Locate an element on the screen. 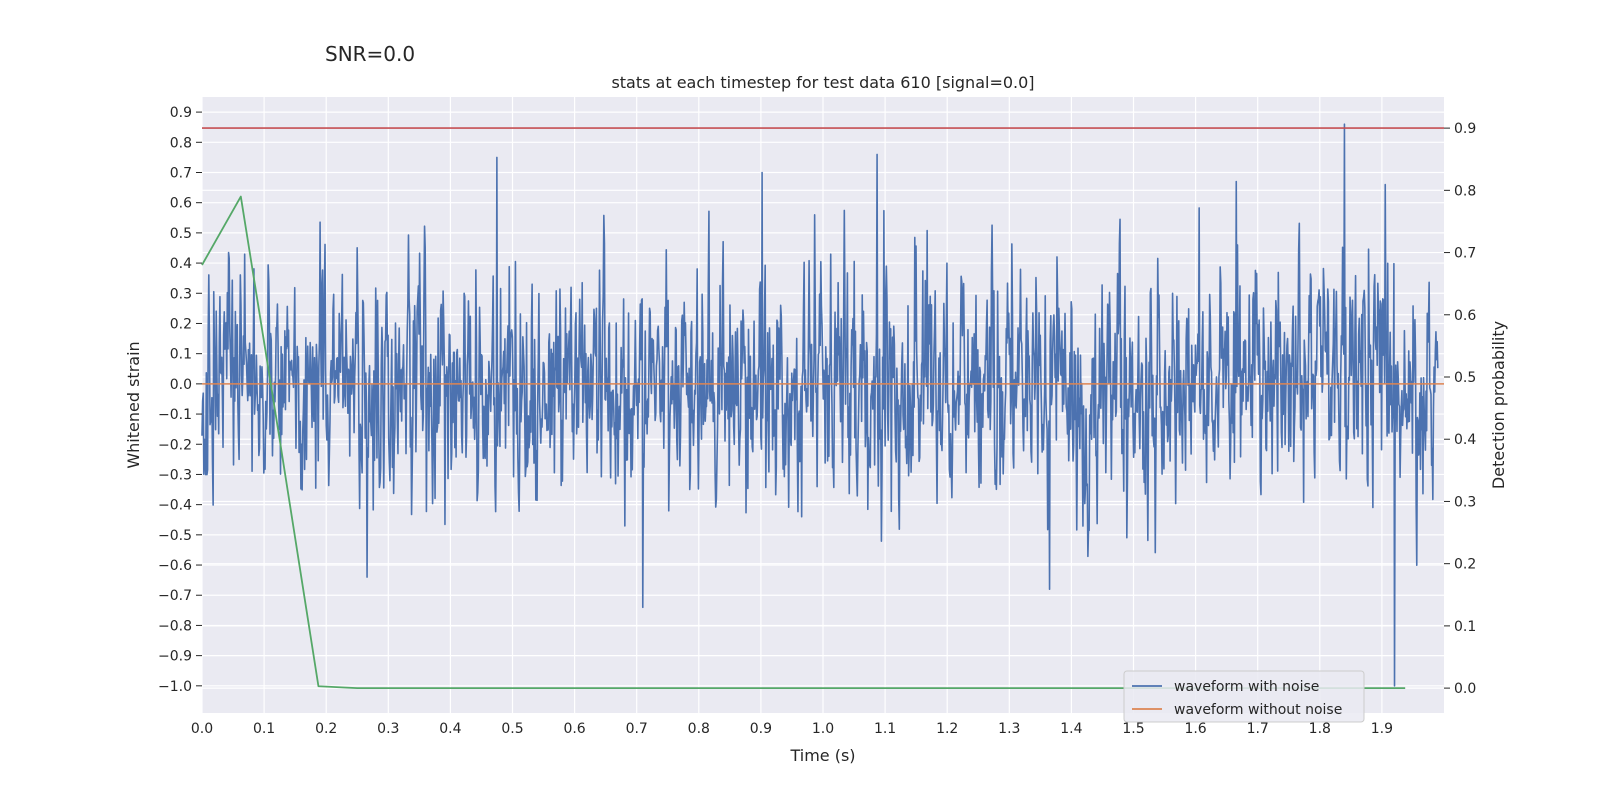 The width and height of the screenshot is (1600, 800). x-tick-label: 1.8 is located at coordinates (1320, 729).